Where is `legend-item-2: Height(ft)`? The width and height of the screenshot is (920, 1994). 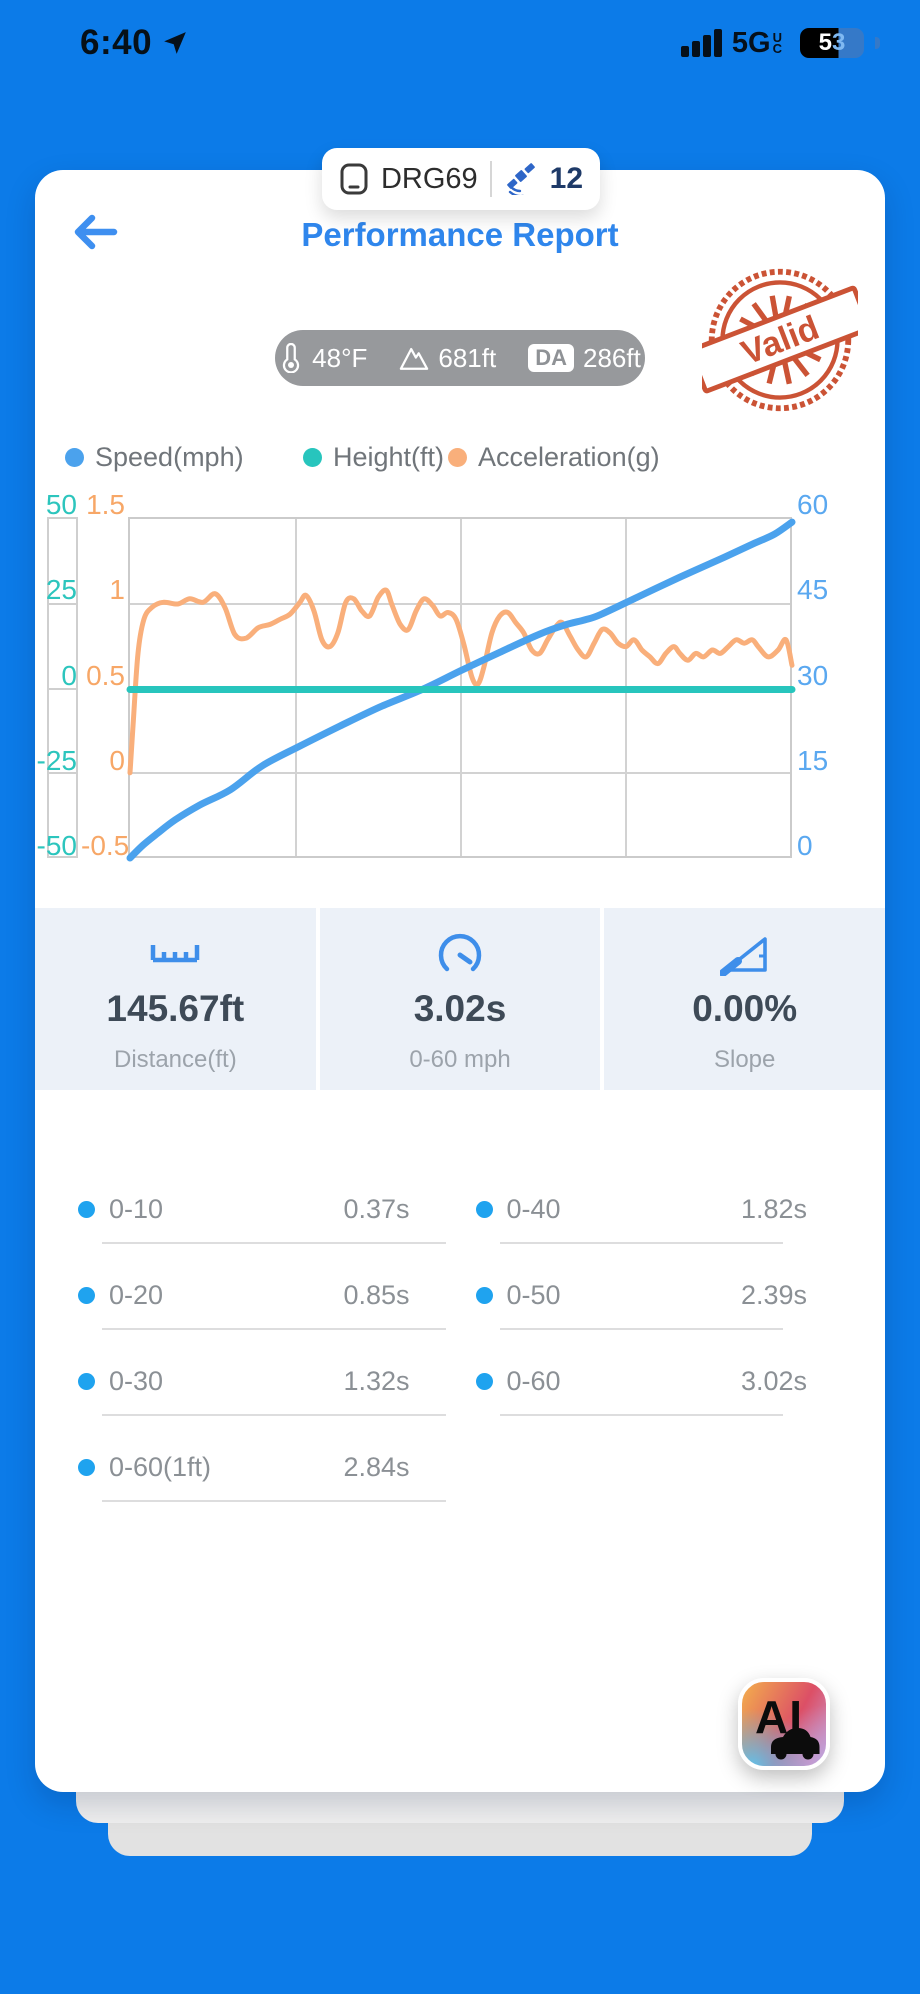 legend-item-2: Height(ft) is located at coordinates (373, 457).